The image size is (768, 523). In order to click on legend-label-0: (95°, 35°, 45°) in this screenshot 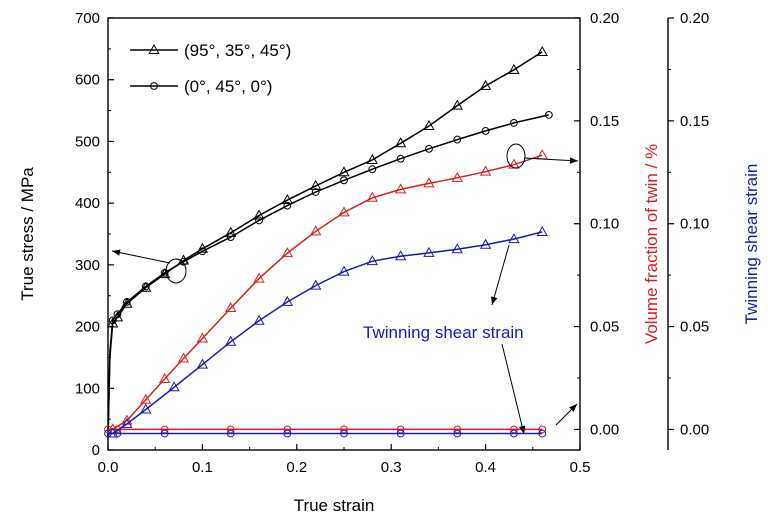, I will do `click(237, 50)`.